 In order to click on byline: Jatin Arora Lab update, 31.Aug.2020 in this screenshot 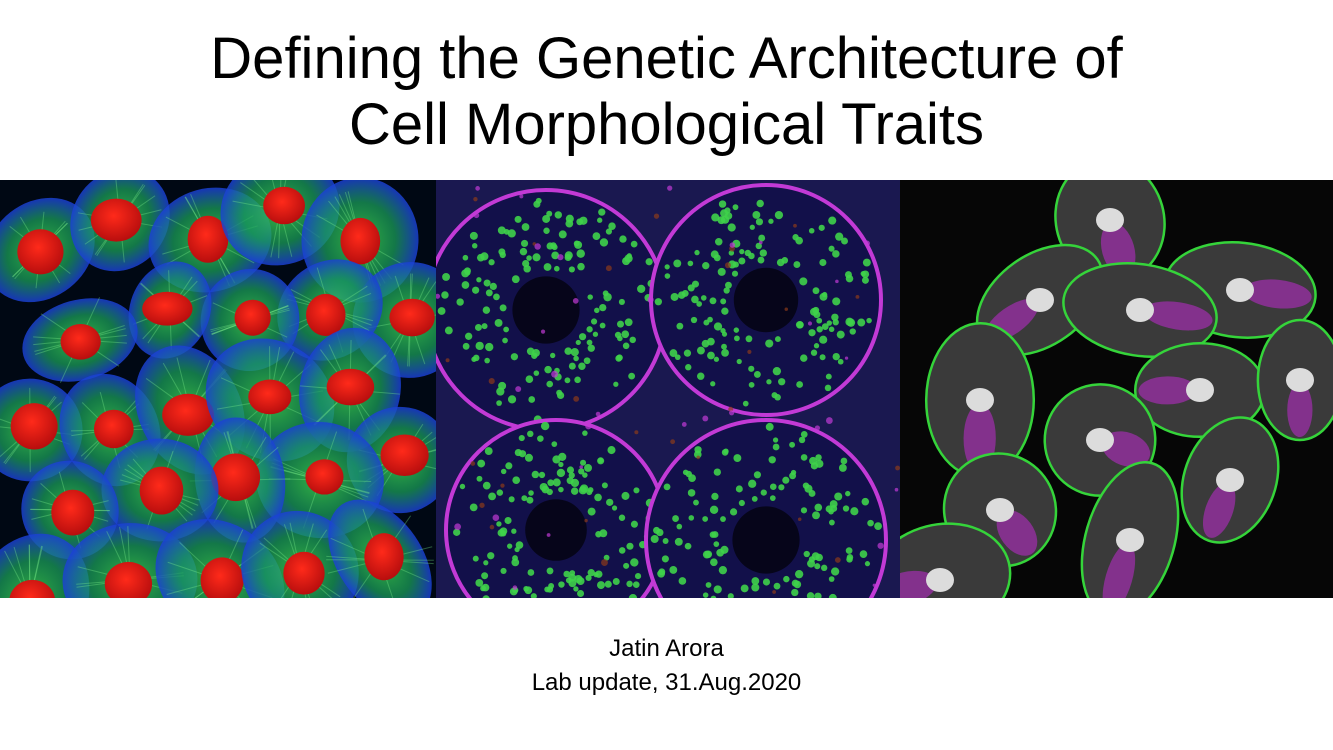, I will do `click(666, 666)`.